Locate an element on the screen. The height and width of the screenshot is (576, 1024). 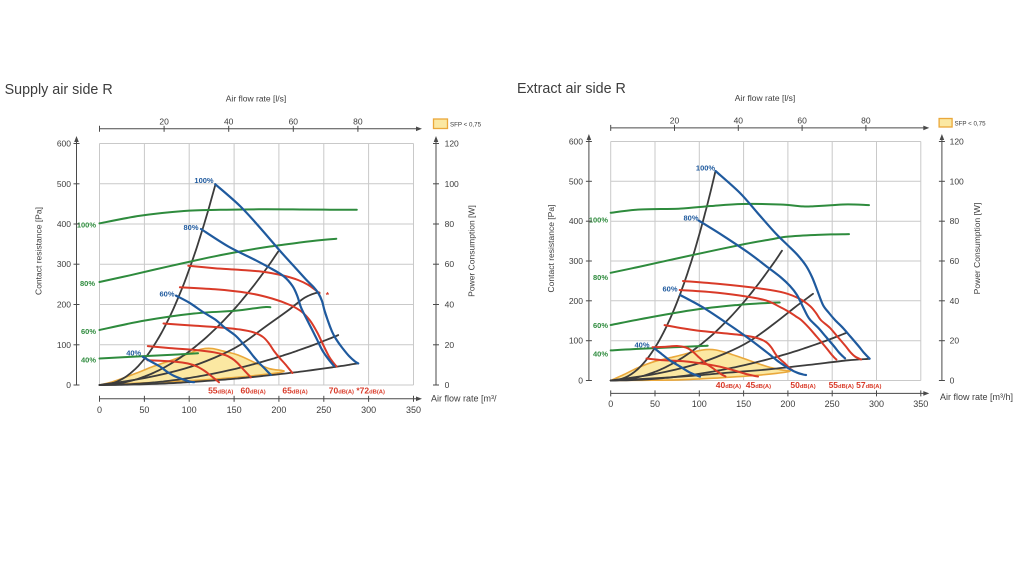
svg-text: 55dB(A) 57dB(A) is located at coordinates (855, 385).